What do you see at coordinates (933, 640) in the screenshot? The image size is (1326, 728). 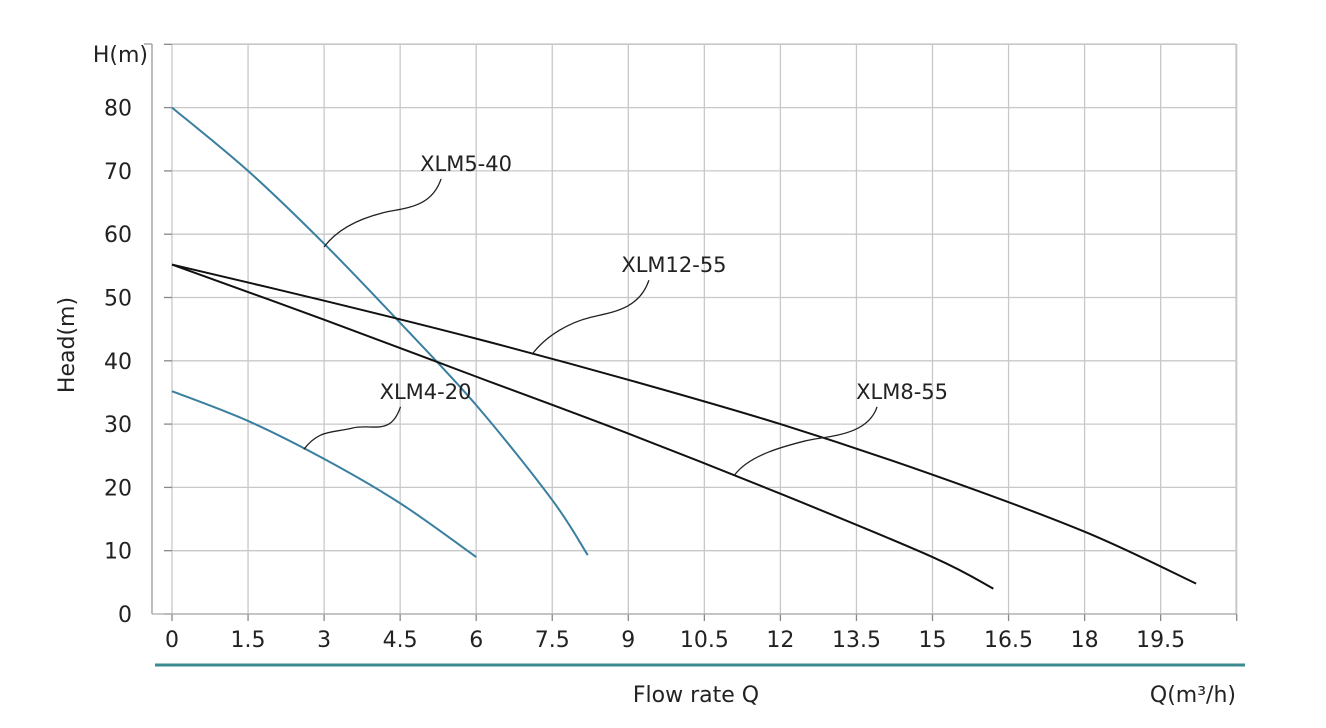 I see `x-tick-label: 15` at bounding box center [933, 640].